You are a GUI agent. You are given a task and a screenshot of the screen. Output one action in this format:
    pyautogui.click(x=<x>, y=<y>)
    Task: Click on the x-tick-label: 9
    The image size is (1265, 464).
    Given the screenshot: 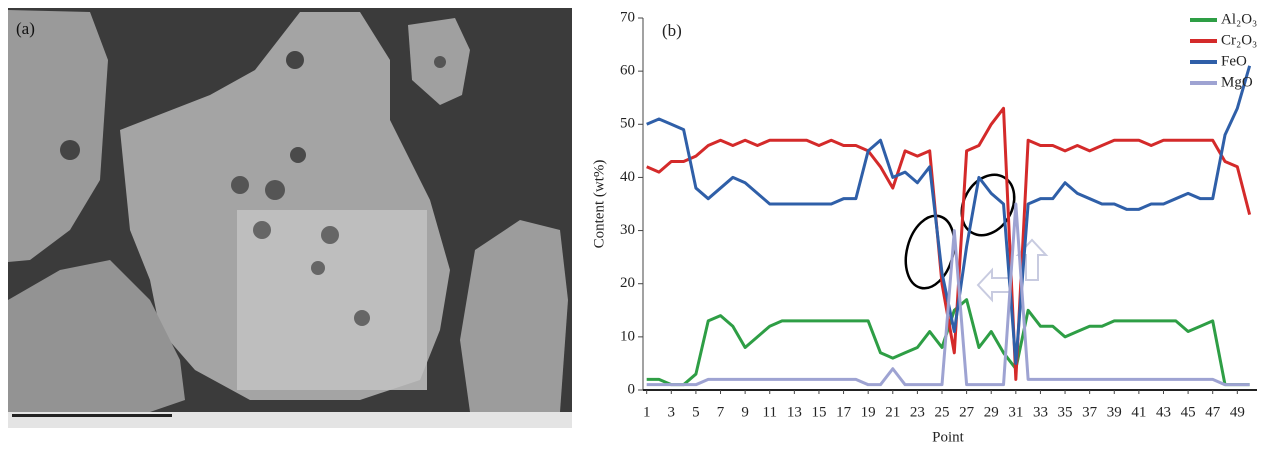 What is the action you would take?
    pyautogui.click(x=745, y=412)
    